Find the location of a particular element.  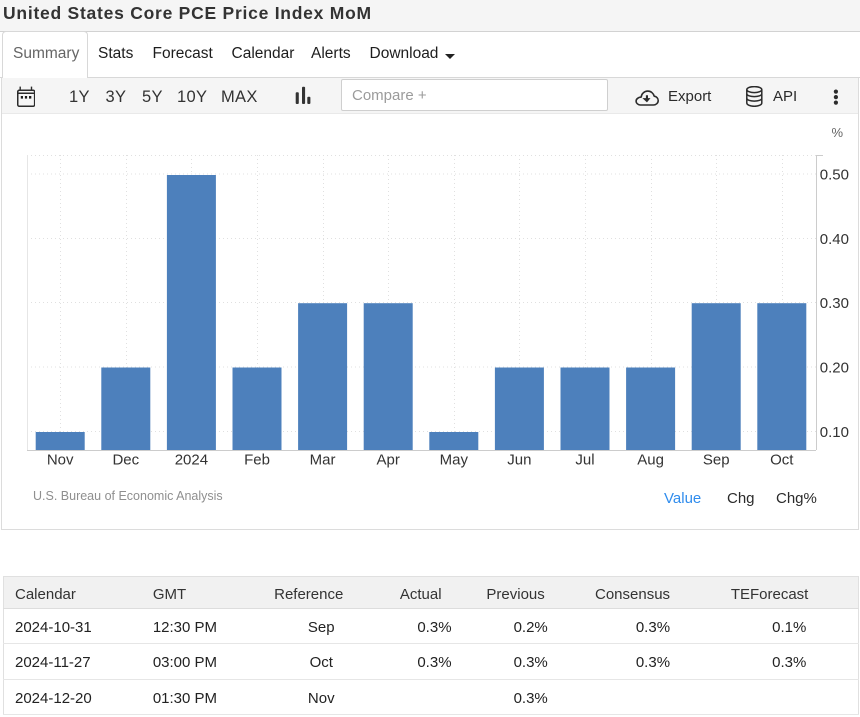

svg-text: Dec is located at coordinates (125, 460).